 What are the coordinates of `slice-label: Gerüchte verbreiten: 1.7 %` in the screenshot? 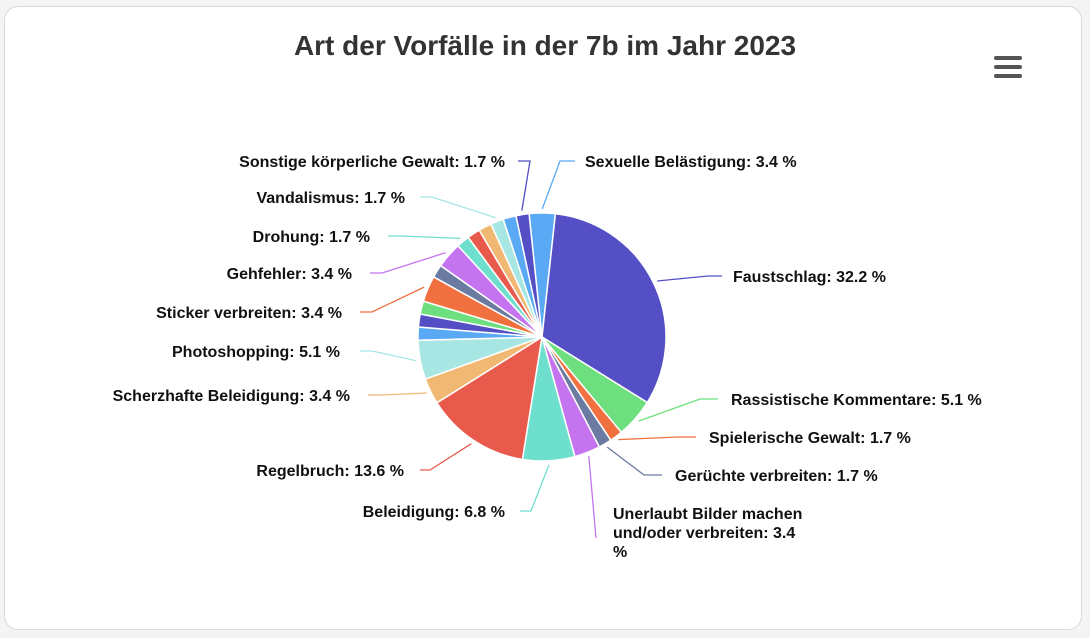 It's located at (776, 476).